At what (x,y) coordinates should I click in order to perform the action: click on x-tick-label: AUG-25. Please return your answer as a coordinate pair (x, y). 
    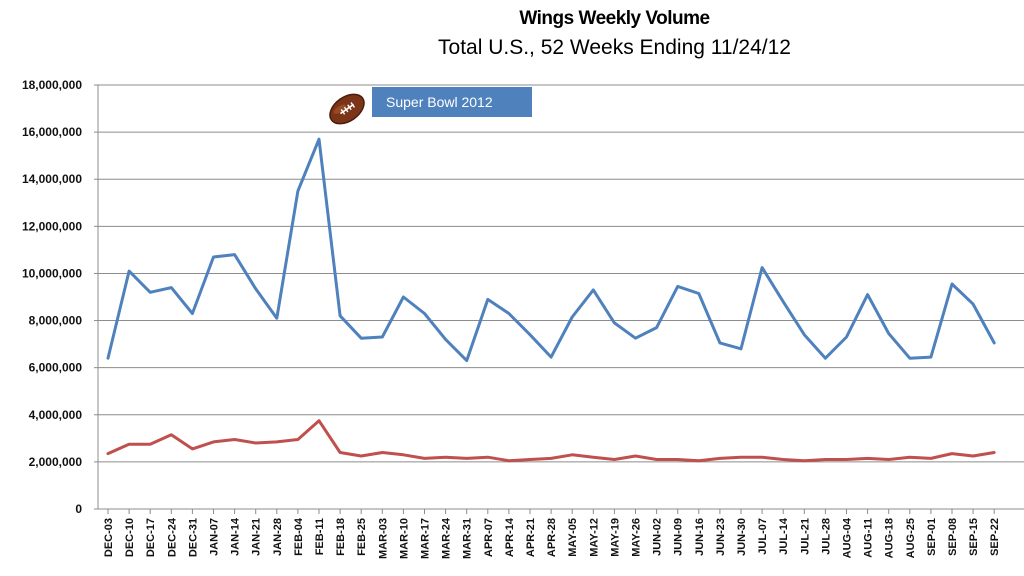
    Looking at the image, I should click on (911, 538).